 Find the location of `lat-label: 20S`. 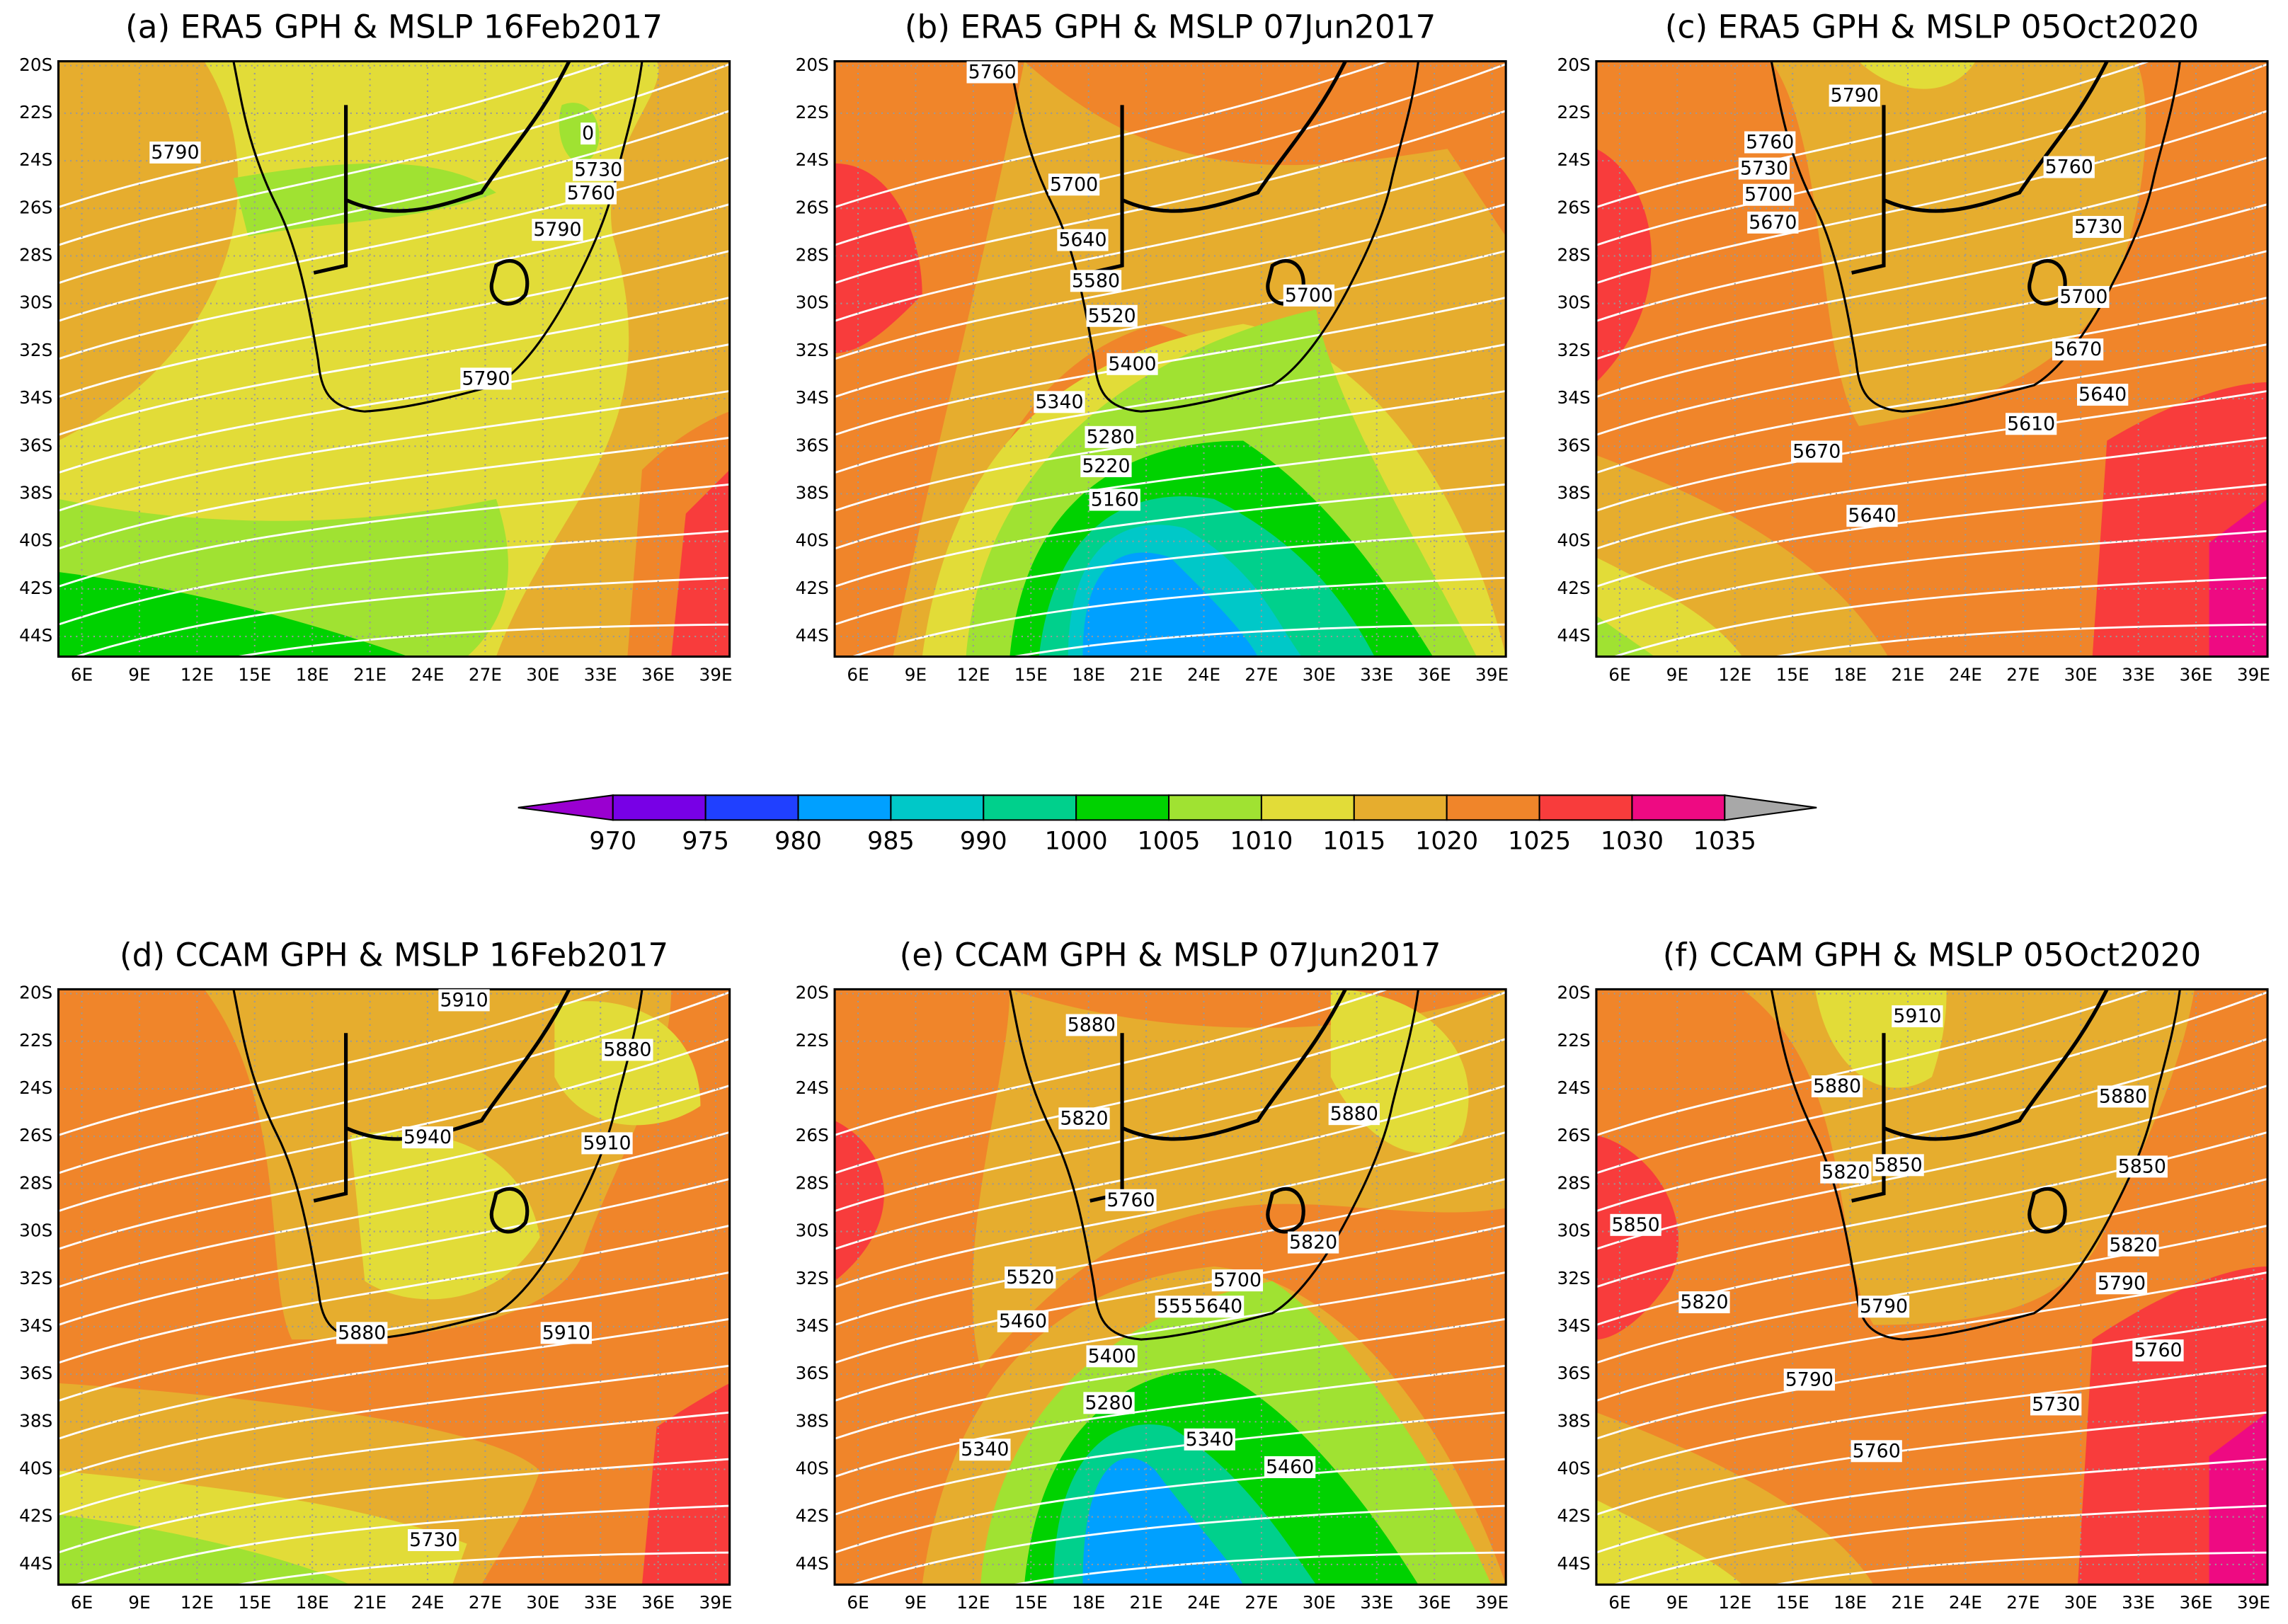

lat-label: 20S is located at coordinates (812, 65).